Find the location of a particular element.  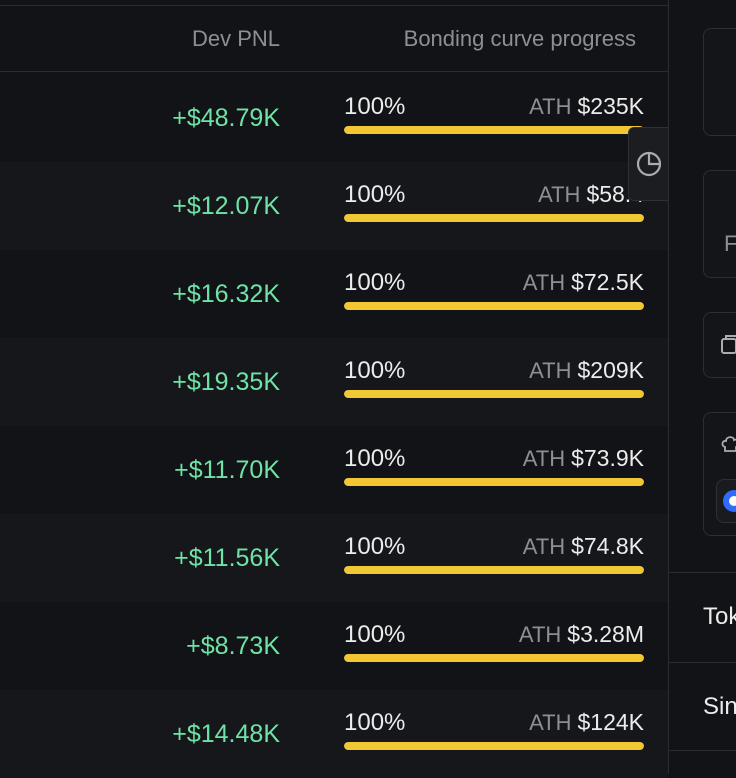

ath-market-cap: ATH $209K is located at coordinates (586, 370).